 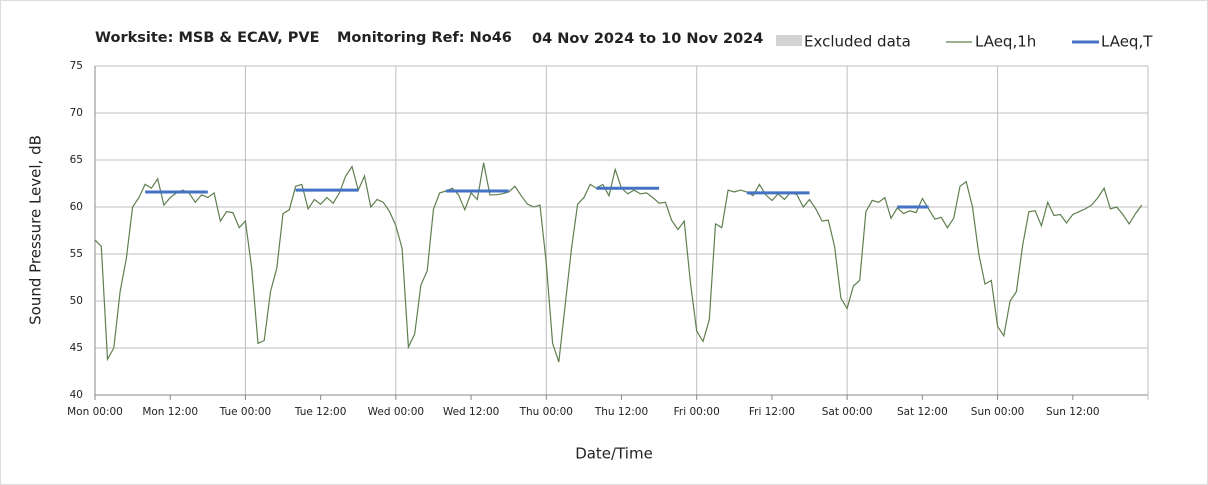 What do you see at coordinates (76, 66) in the screenshot?
I see `y-tick-label: 75` at bounding box center [76, 66].